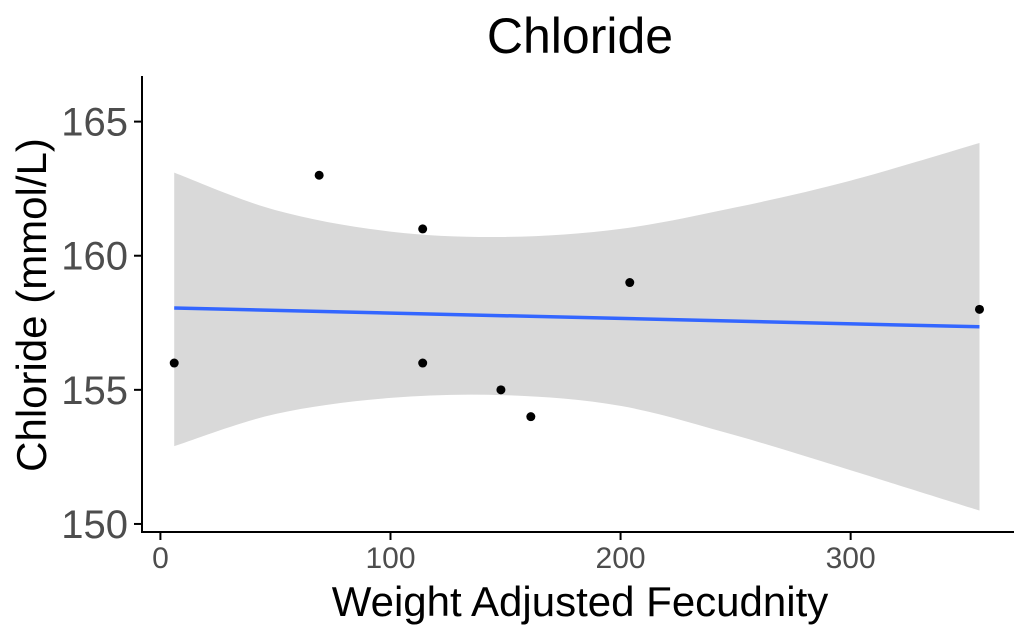 The width and height of the screenshot is (1029, 636). I want to click on y-tick-label-160: 160, so click(94, 257).